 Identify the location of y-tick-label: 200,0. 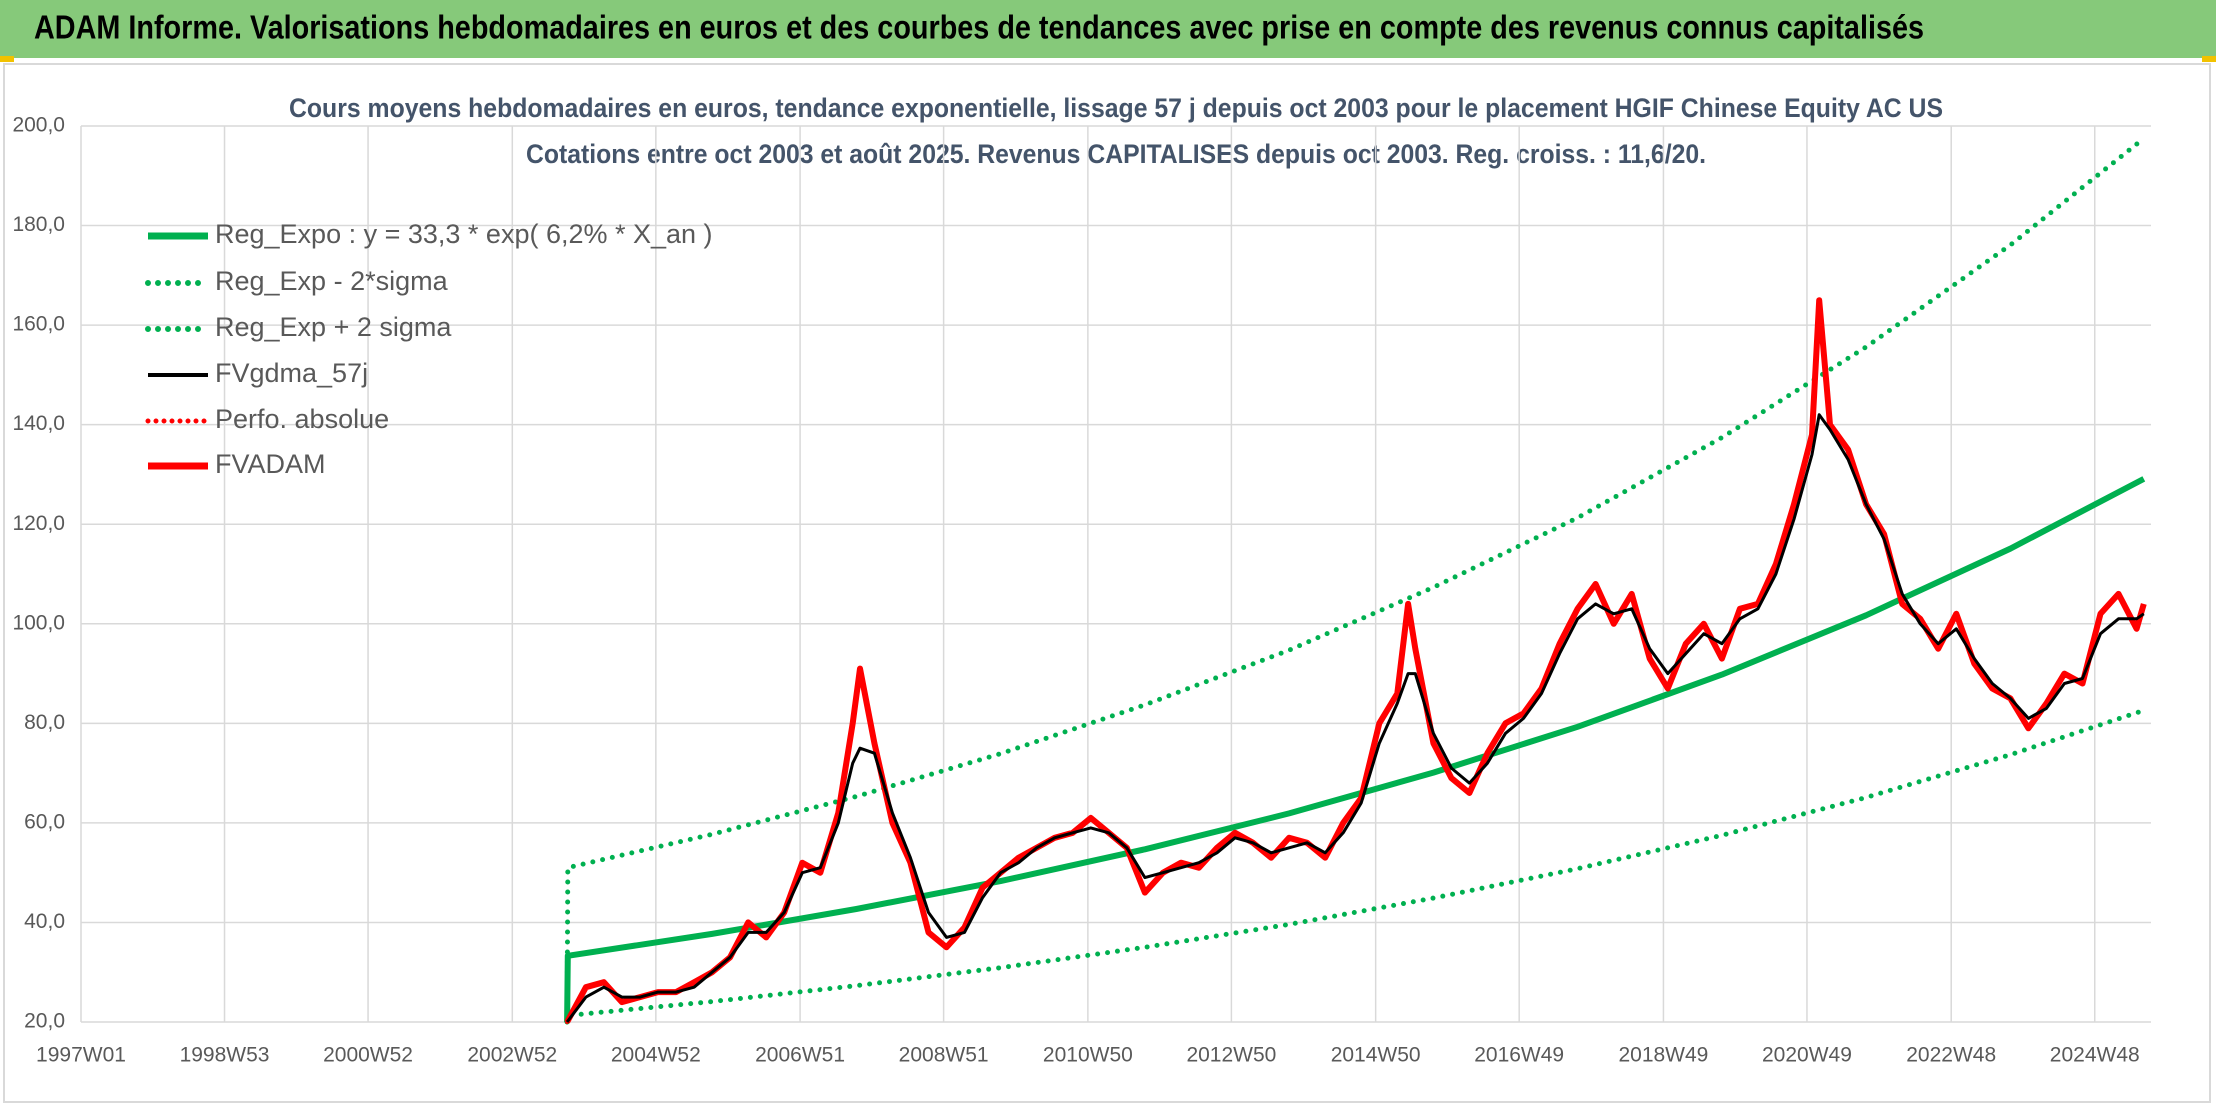
(38, 125).